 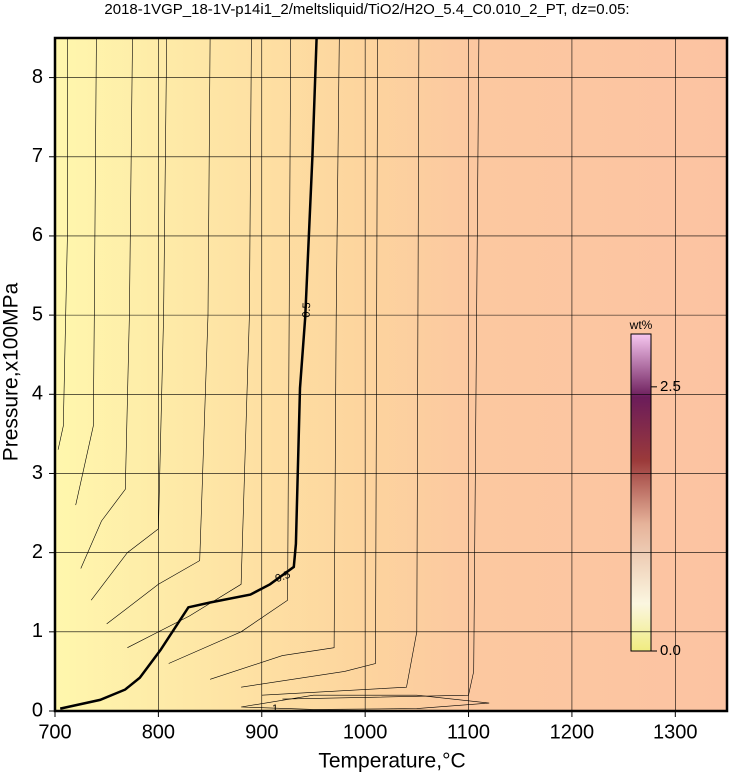 I want to click on x-tick-label: 1300, so click(x=675, y=732).